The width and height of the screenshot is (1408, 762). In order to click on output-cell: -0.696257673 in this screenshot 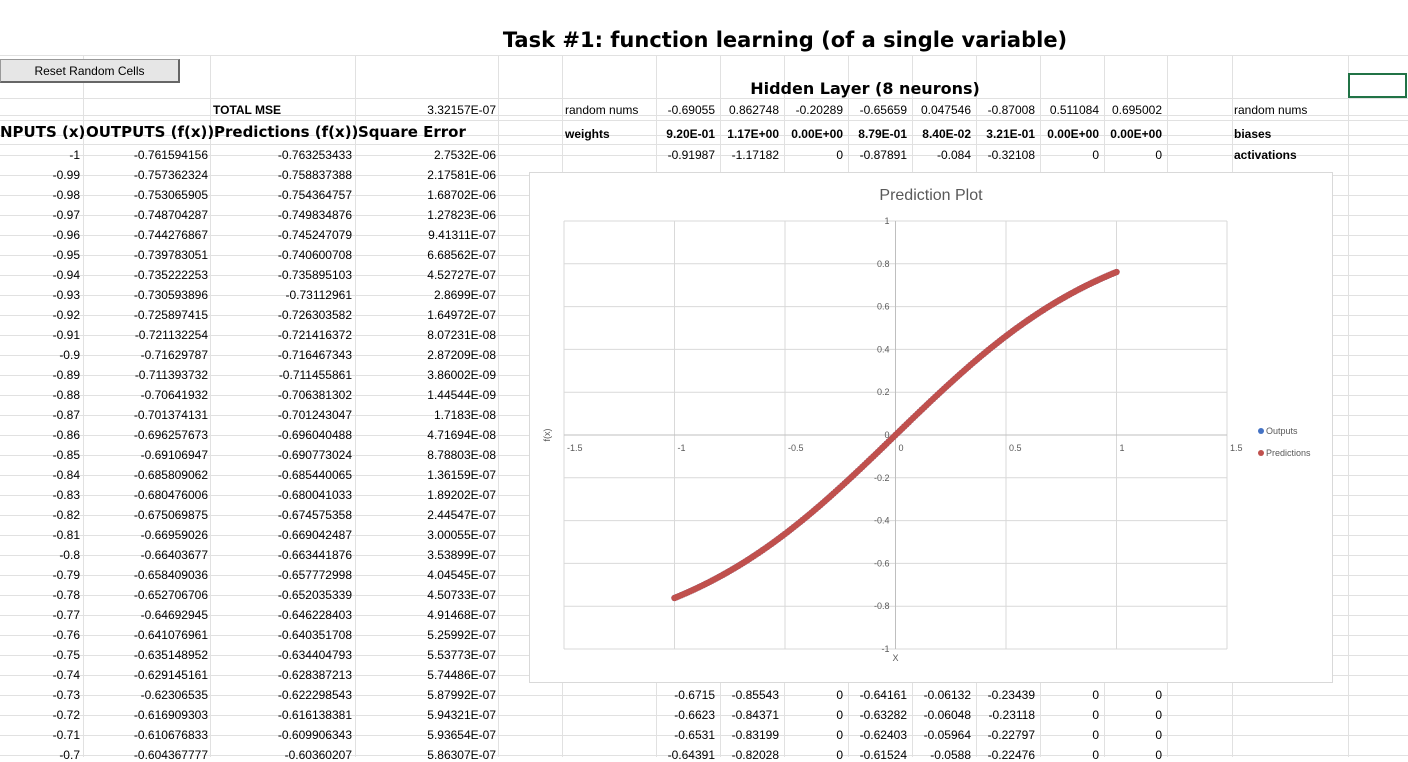, I will do `click(143, 435)`.